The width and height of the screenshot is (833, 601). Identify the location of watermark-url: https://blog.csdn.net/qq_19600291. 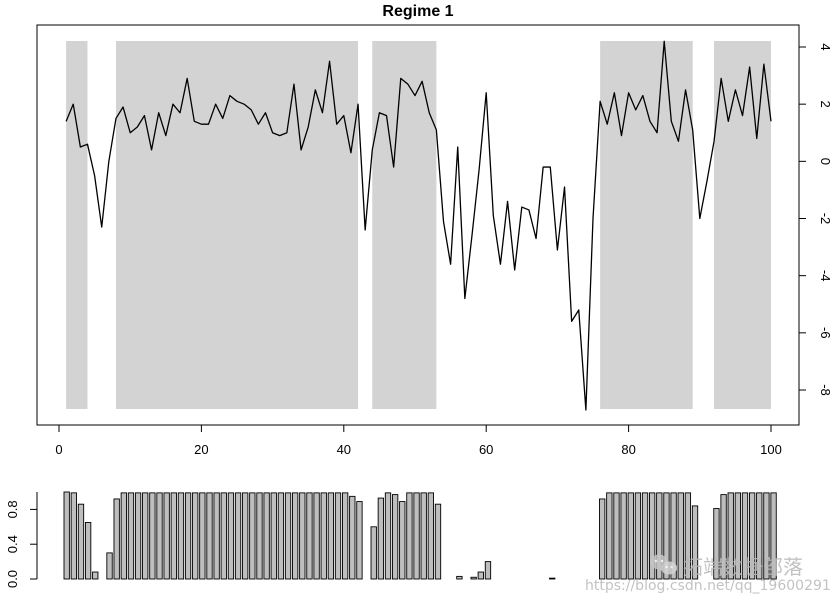
(708, 586).